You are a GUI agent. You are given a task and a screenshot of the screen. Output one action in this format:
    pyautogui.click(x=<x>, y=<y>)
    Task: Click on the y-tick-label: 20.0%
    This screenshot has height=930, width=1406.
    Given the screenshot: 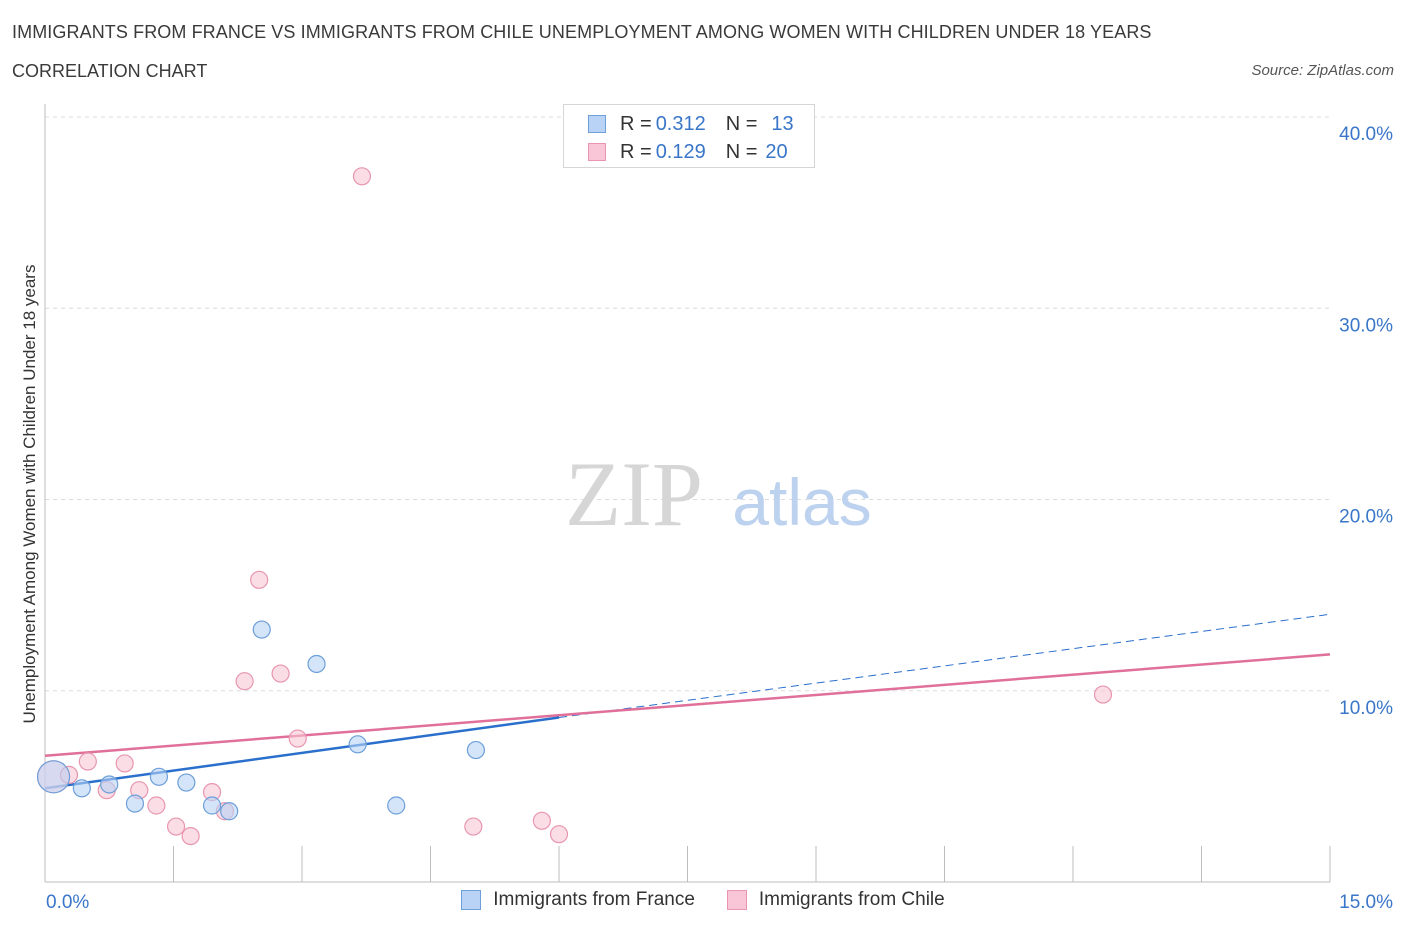 What is the action you would take?
    pyautogui.click(x=1366, y=517)
    